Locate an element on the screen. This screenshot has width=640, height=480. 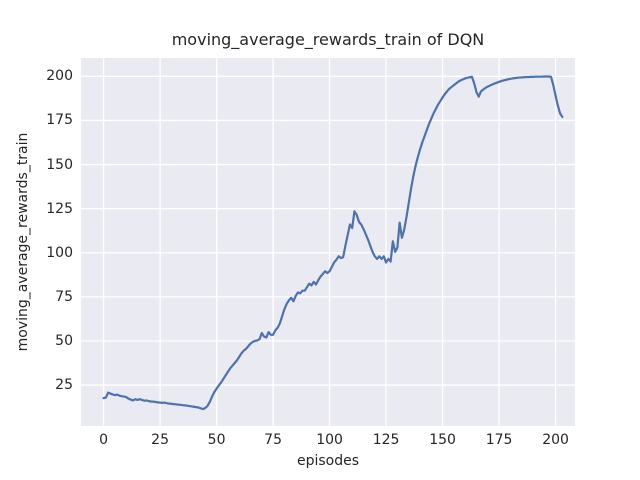
x-tick-label: 150 is located at coordinates (442, 440).